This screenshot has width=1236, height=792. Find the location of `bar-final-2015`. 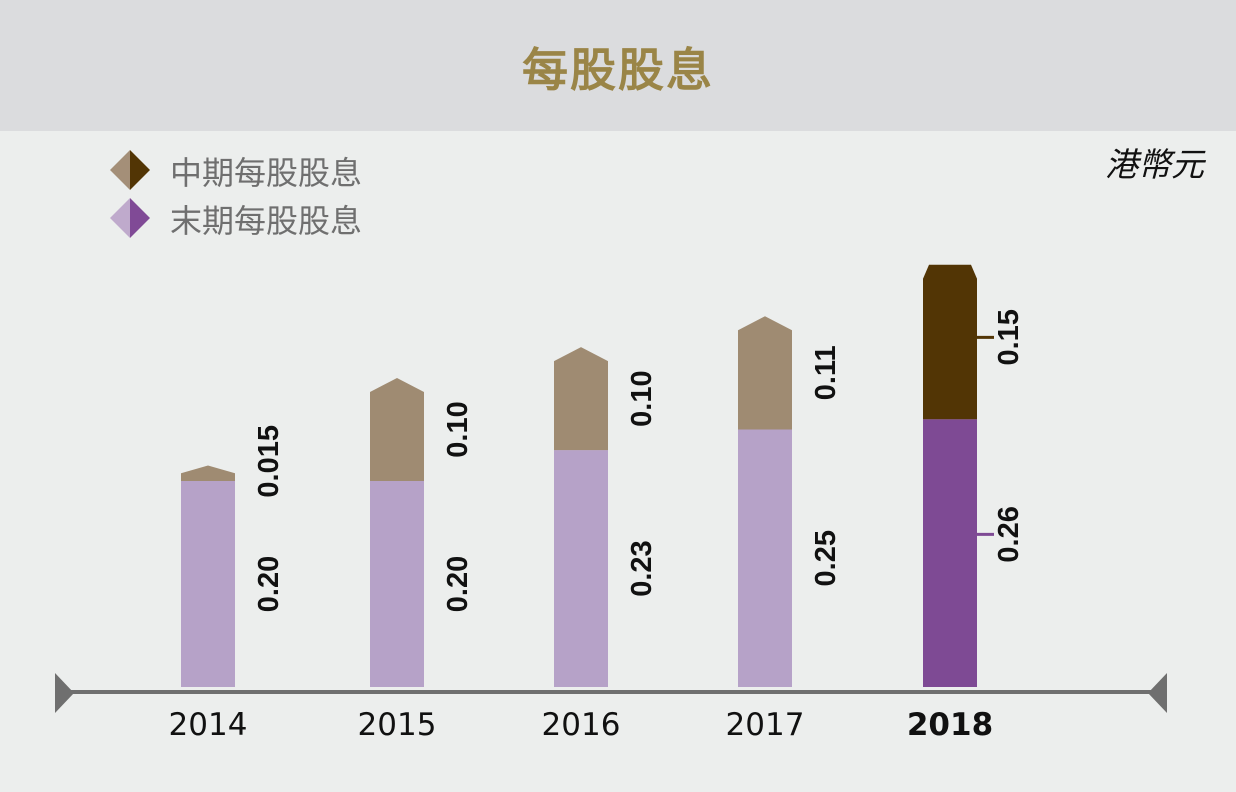

bar-final-2015 is located at coordinates (397, 584).